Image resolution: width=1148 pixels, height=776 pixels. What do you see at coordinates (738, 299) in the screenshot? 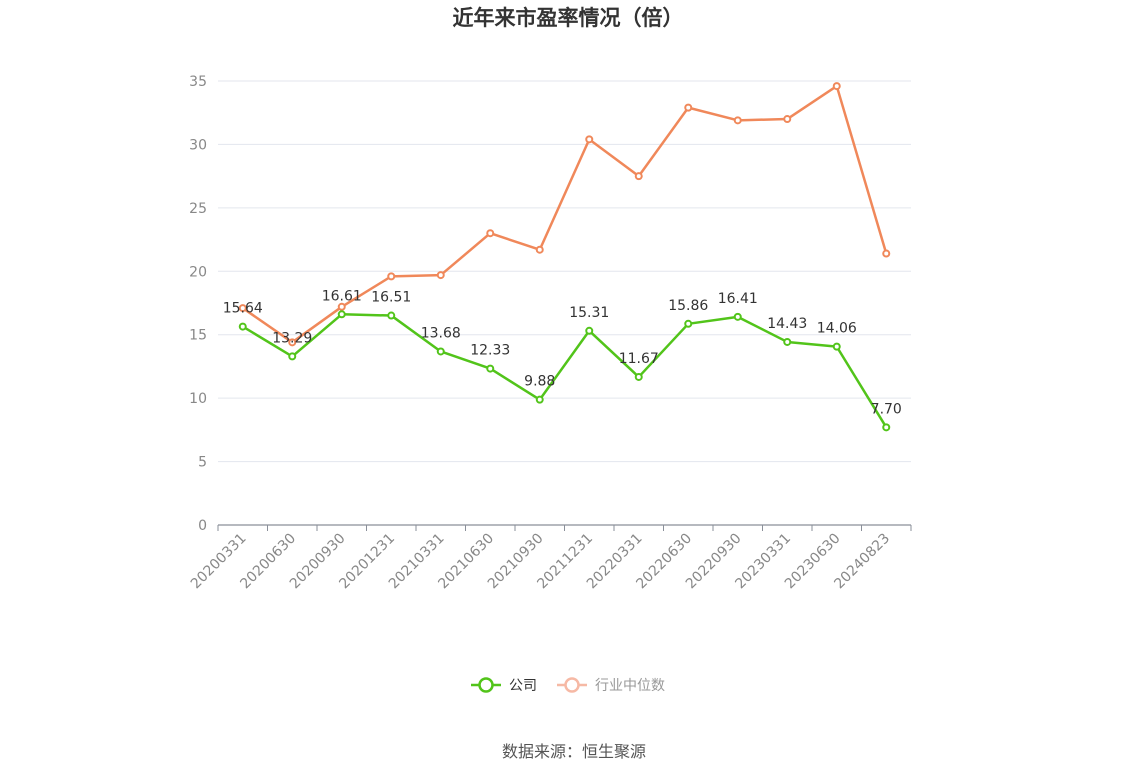
I see `data-label: 16.41` at bounding box center [738, 299].